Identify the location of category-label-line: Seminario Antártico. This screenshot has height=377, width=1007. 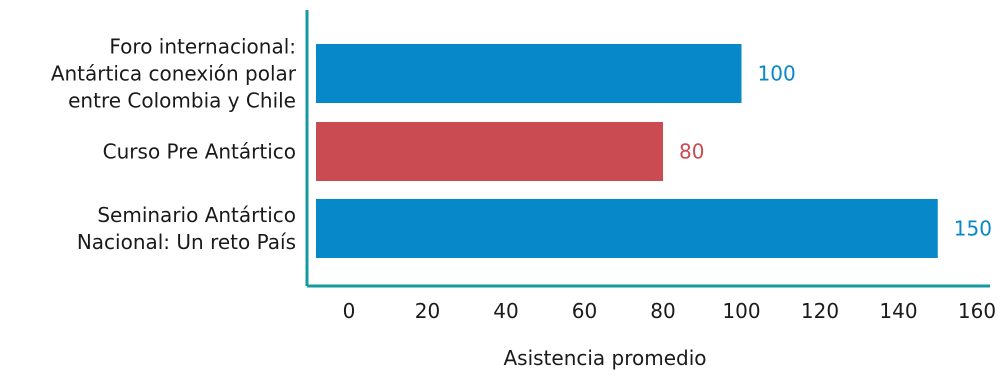
(196, 215).